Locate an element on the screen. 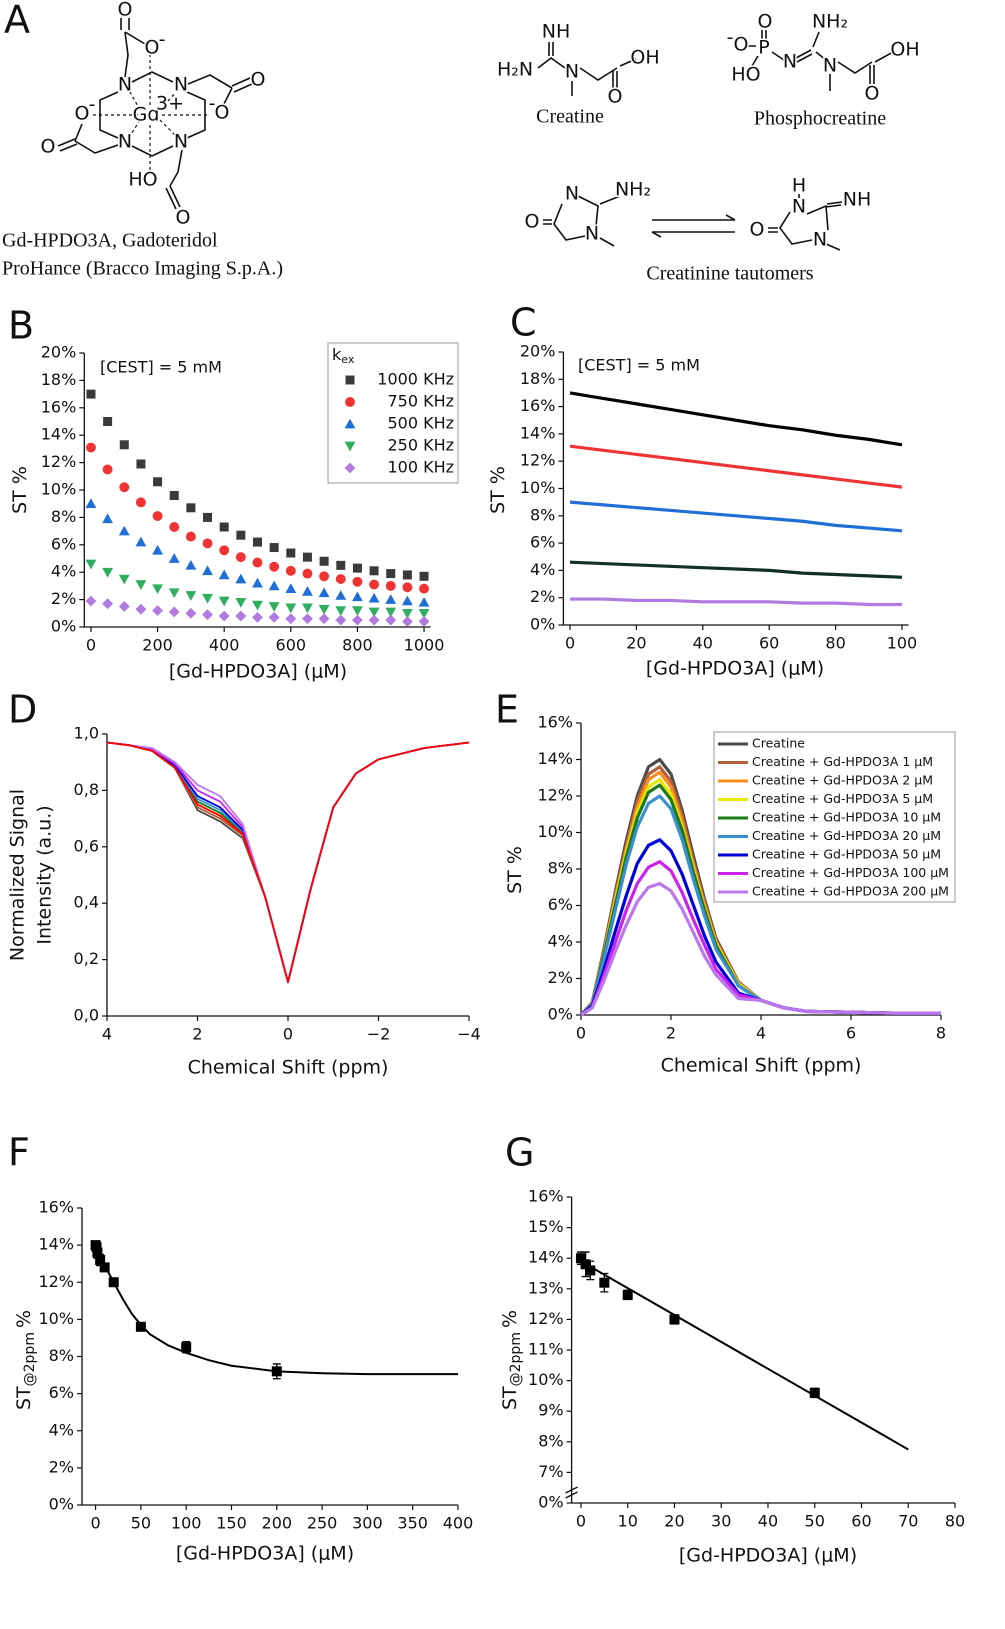  legend-title-main: k is located at coordinates (337, 354).